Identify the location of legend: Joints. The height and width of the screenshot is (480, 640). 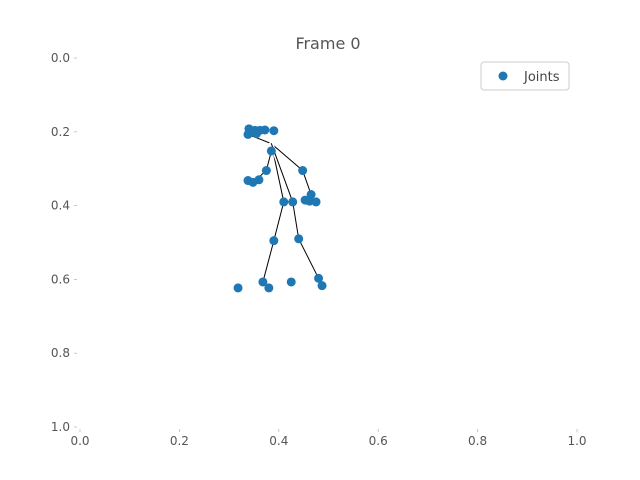
(525, 76).